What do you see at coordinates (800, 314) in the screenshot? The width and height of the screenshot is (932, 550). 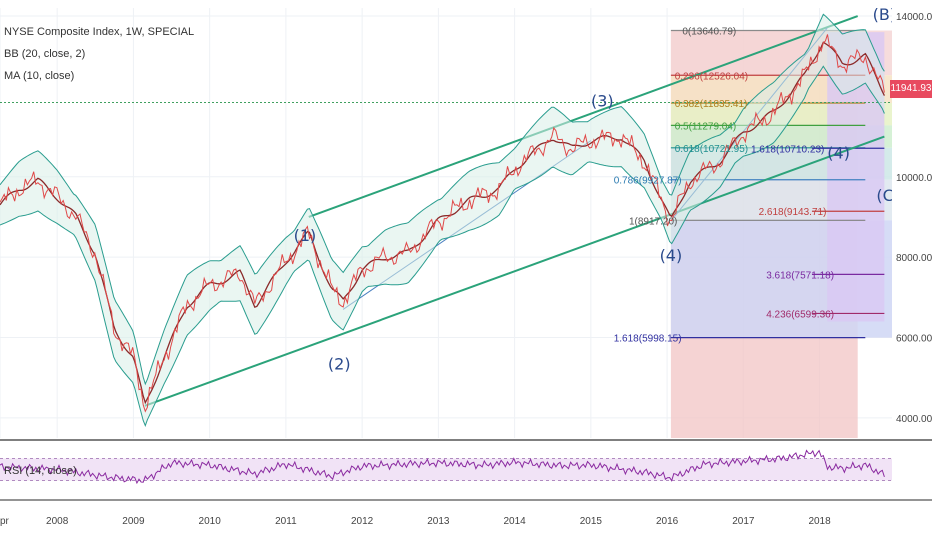 I see `fib-label: 4.236(6599.36)` at bounding box center [800, 314].